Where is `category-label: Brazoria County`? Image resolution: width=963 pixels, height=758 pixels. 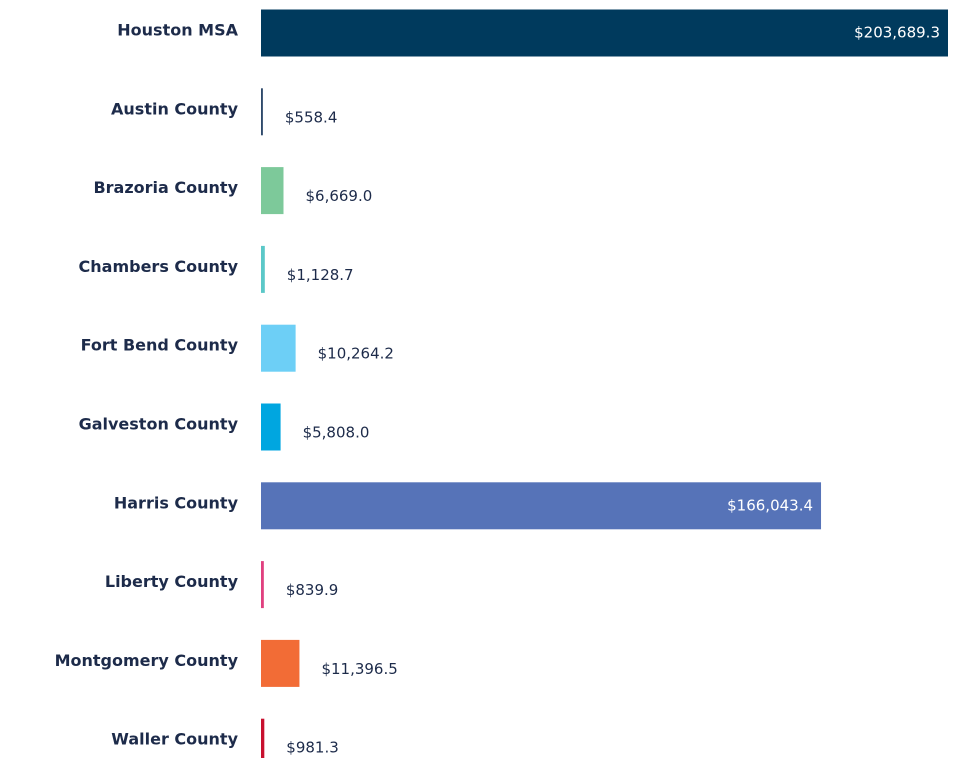
category-label: Brazoria County is located at coordinates (165, 187).